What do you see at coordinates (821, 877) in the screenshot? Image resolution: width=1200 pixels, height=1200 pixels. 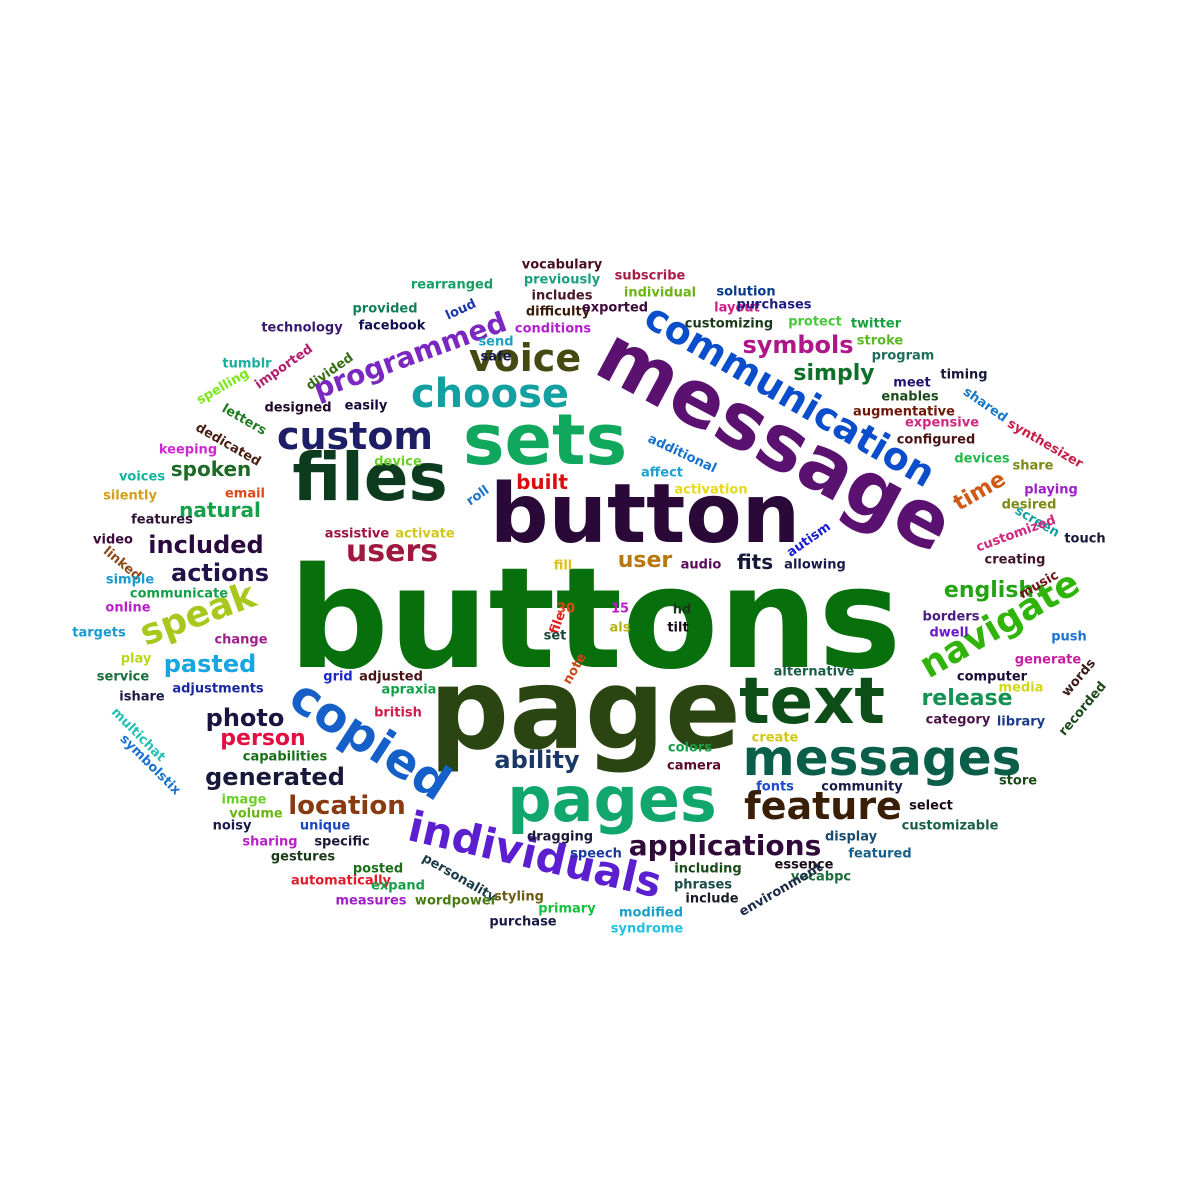 I see `word-vocabpc: vocabpc` at bounding box center [821, 877].